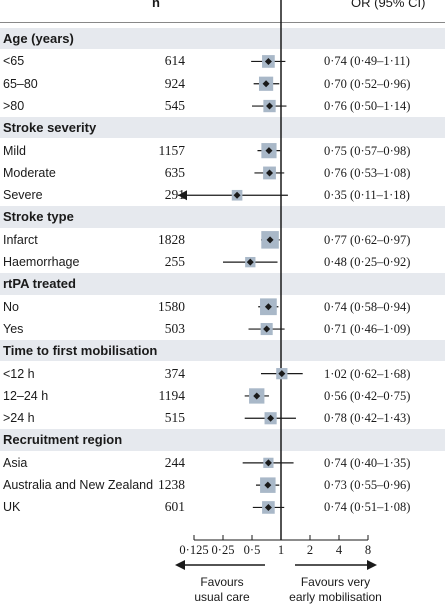 This screenshot has height=606, width=445. I want to click on row-label: Australia and New Zealand, so click(78, 485).